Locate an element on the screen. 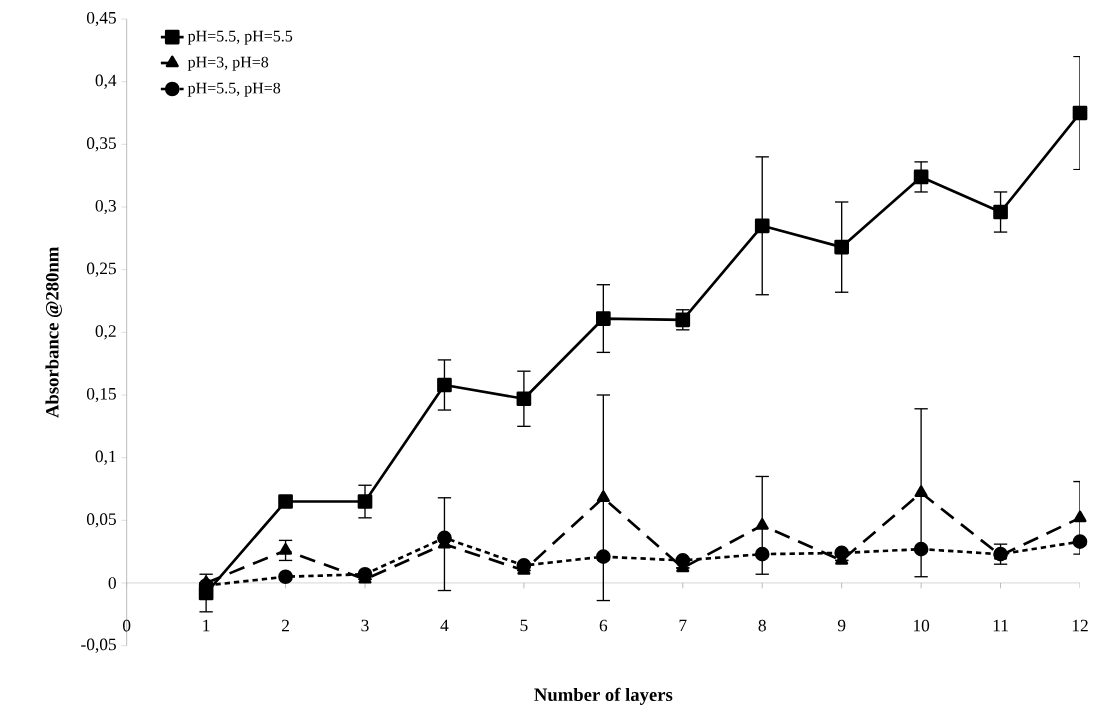 Image resolution: width=1117 pixels, height=719 pixels. x-tick-label: 4 is located at coordinates (444, 625).